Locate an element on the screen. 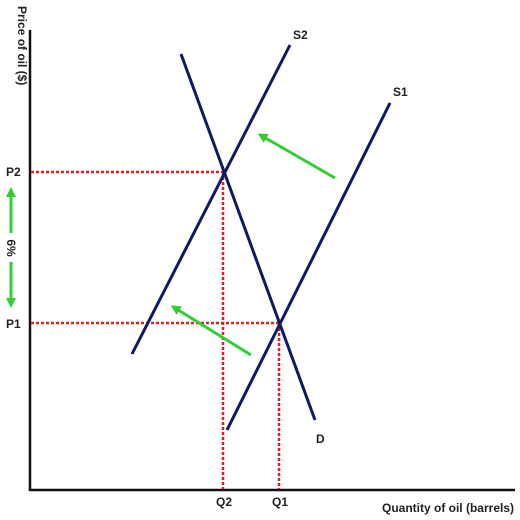 The height and width of the screenshot is (520, 520). x-axis-title: Quantity of oil (barrels) is located at coordinates (448, 508).